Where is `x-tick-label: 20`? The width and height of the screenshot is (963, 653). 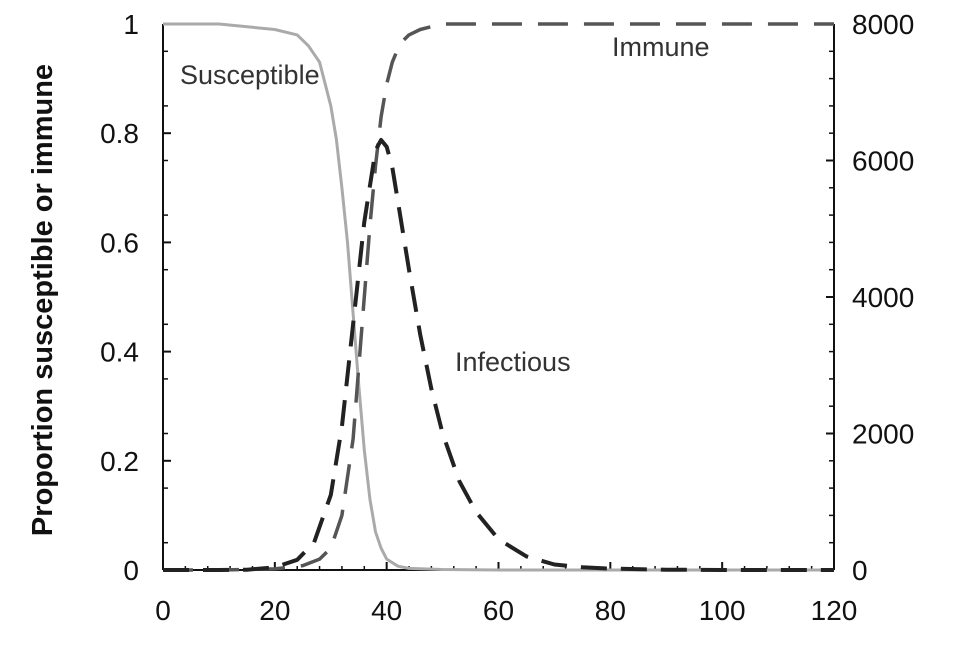
x-tick-label: 20 is located at coordinates (274, 610).